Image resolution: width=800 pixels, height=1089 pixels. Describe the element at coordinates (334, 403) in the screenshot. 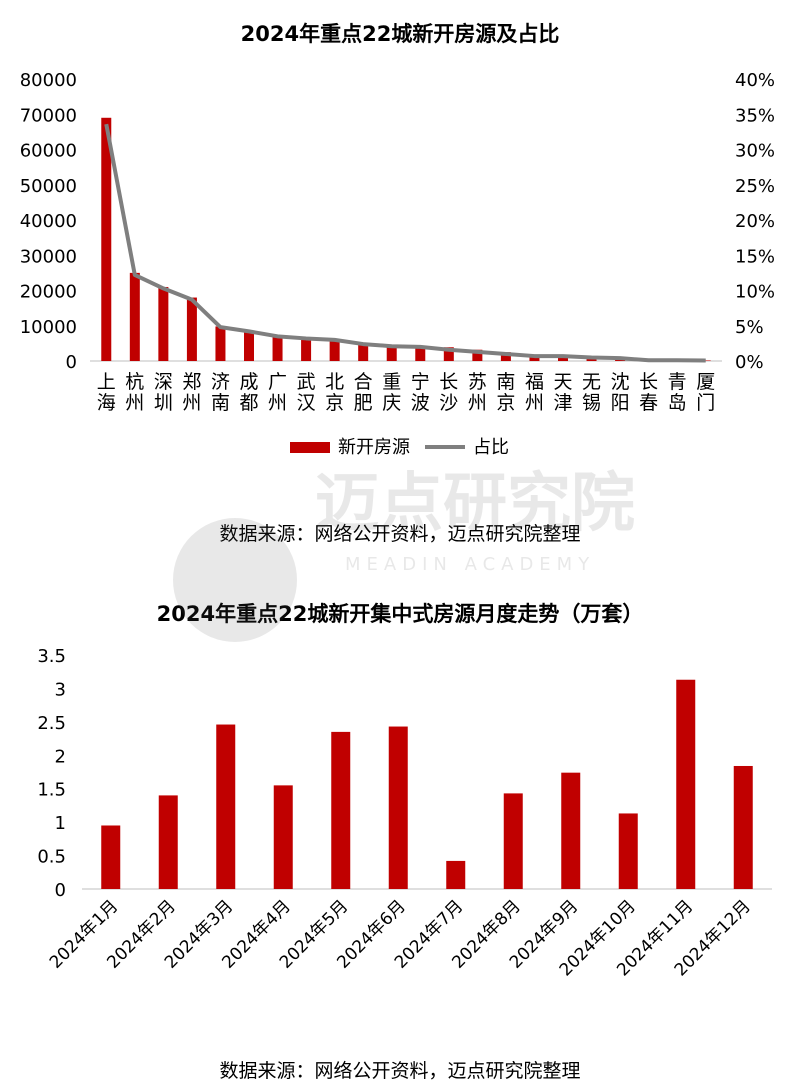

I see `x-tick-label-北京: 京` at that location.